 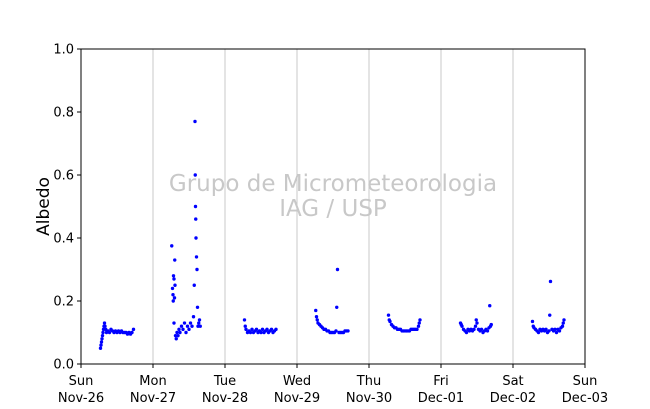 I want to click on x-tick-date: Nov-27, so click(x=153, y=398).